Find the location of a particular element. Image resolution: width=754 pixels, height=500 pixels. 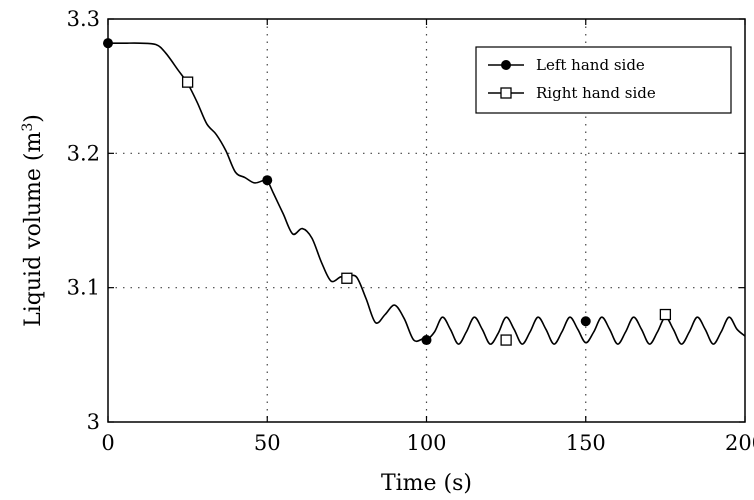

legend-entry-left-hand-side: Left hand side is located at coordinates (566, 65).